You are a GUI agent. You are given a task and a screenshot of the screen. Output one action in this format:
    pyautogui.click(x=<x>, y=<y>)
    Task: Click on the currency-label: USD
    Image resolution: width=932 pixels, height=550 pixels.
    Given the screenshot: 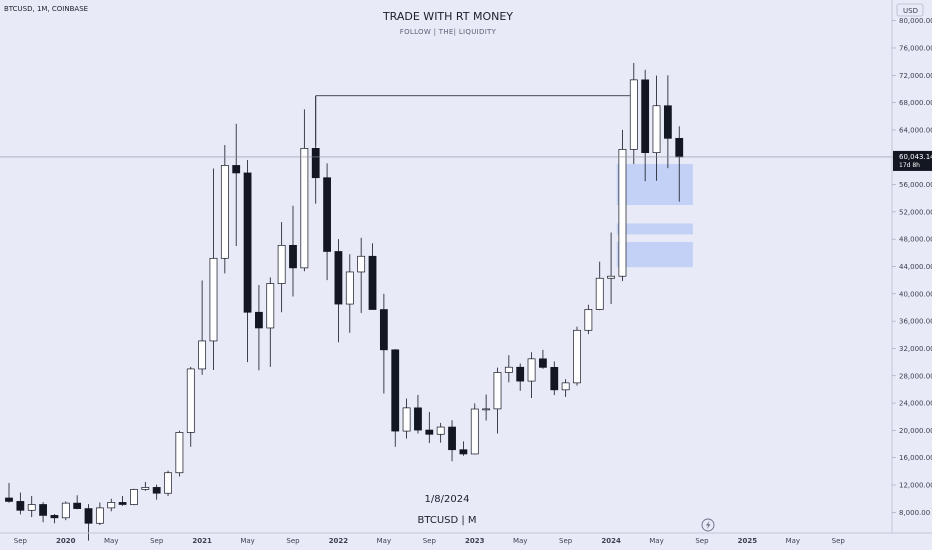 What is the action you would take?
    pyautogui.click(x=910, y=11)
    